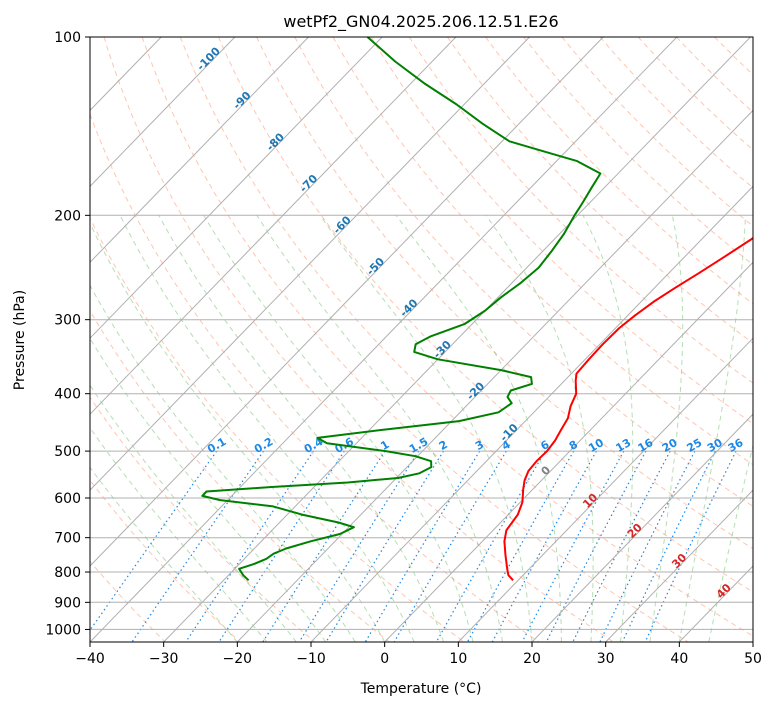 The width and height of the screenshot is (775, 708). What do you see at coordinates (458, 659) in the screenshot?
I see `x-tick-label: 10` at bounding box center [458, 659].